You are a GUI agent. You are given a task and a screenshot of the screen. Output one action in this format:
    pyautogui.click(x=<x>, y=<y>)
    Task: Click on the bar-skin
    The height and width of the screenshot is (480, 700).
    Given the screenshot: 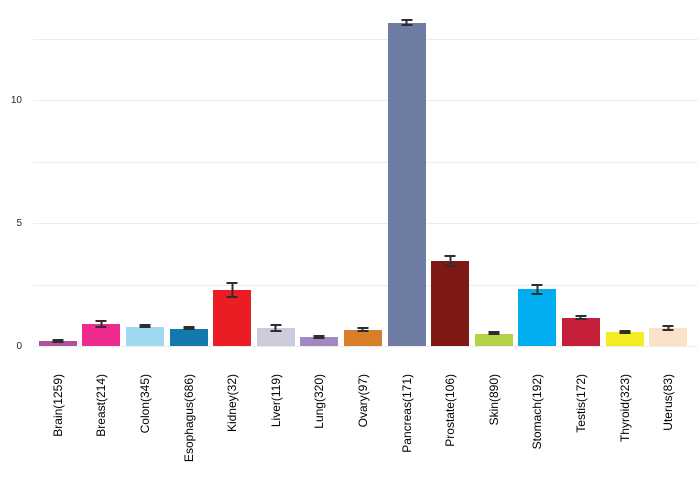 What is the action you would take?
    pyautogui.click(x=493, y=339)
    